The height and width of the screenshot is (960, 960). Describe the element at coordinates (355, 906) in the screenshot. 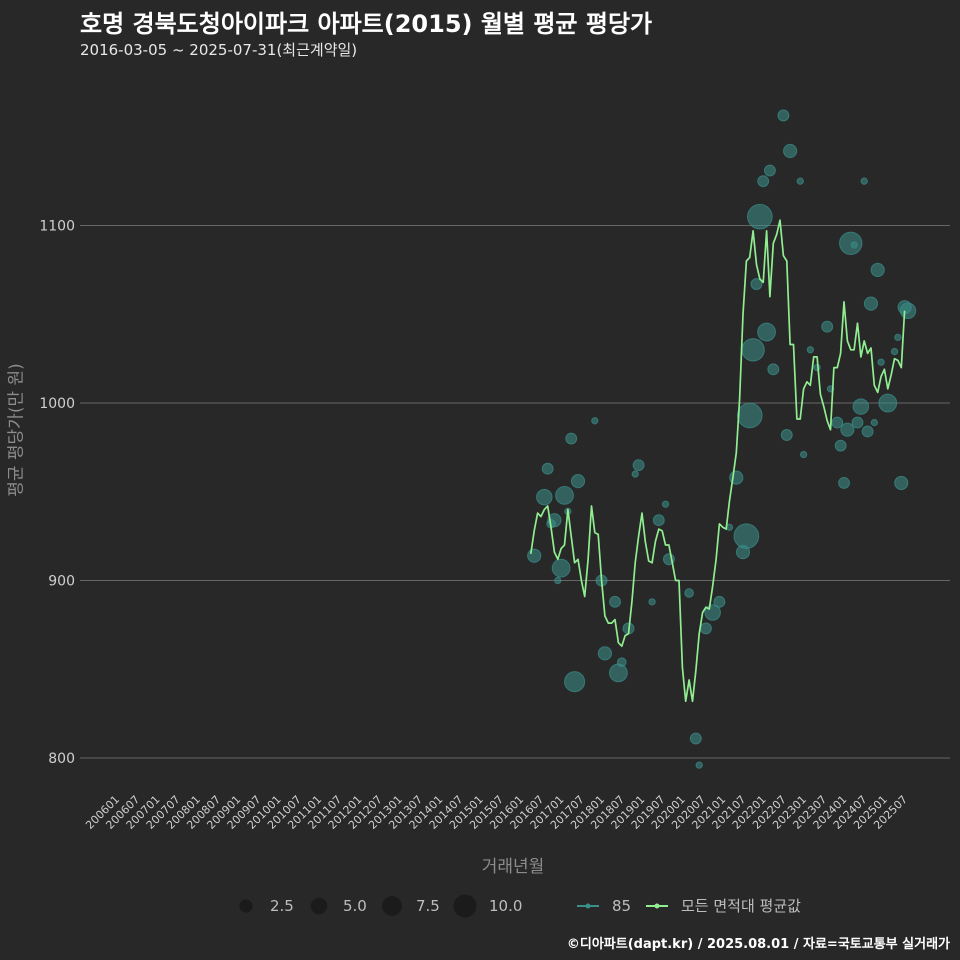

I see `legend-size-label: 5.0` at that location.